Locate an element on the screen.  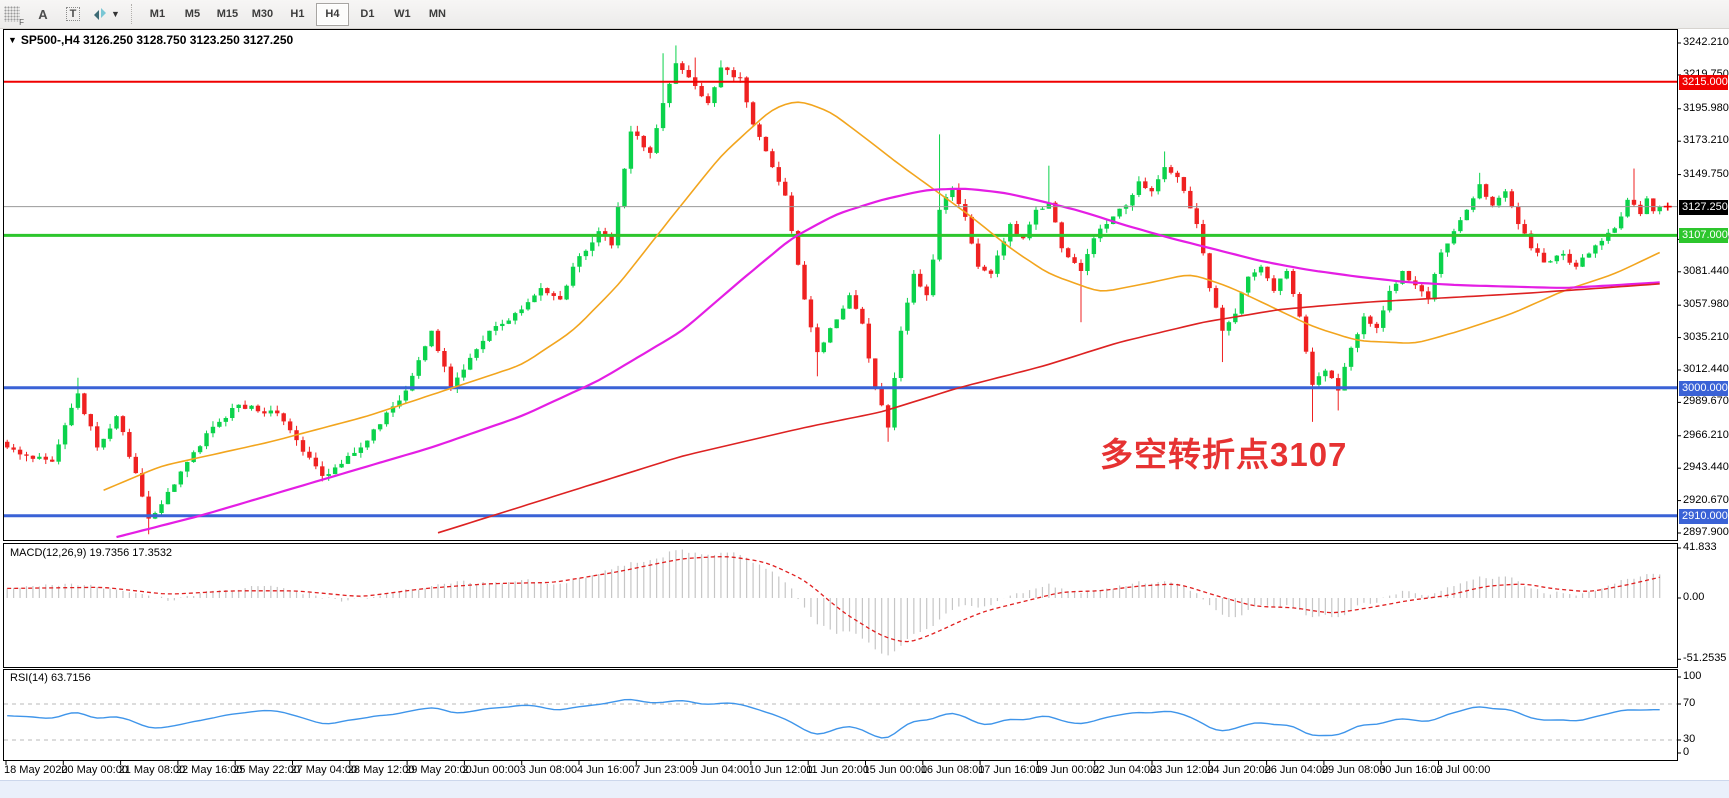
timeframe-button-m30: M30 is located at coordinates (262, 14).